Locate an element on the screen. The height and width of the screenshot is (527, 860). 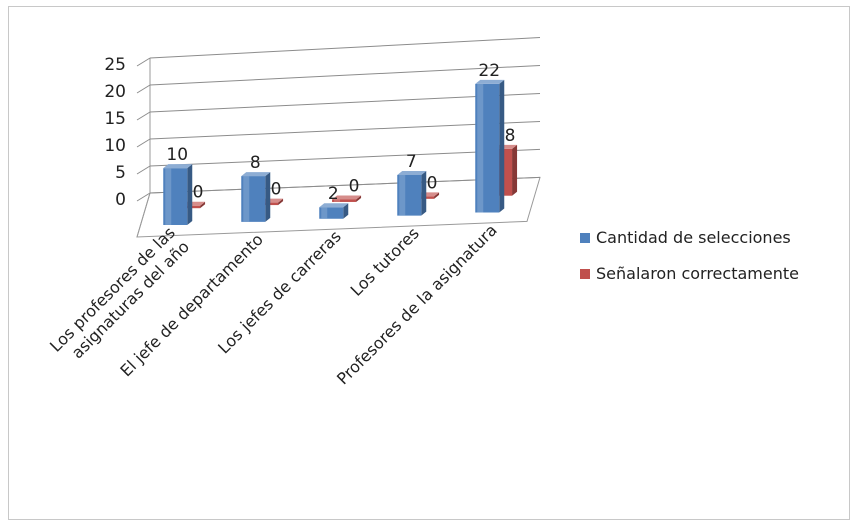
category-label: Profesores de la asignatura is located at coordinates (417, 304).